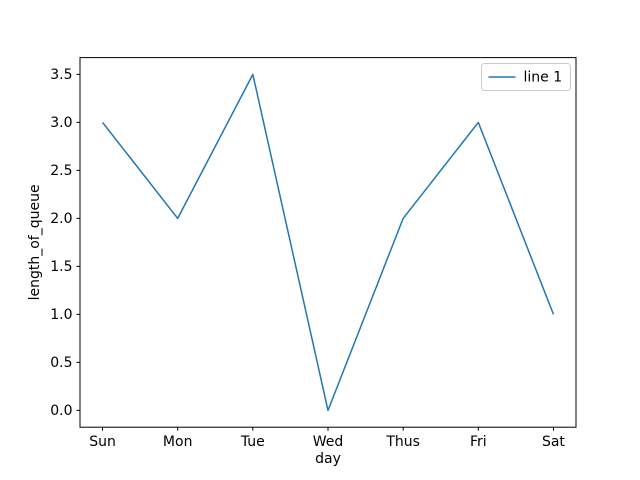 The height and width of the screenshot is (480, 640). Describe the element at coordinates (61, 123) in the screenshot. I see `y-tick-label: 3.0` at that location.